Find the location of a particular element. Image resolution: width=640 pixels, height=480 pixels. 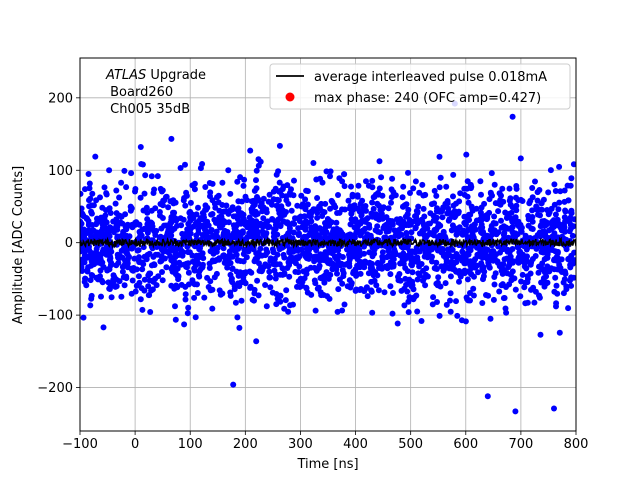

y-tick-label: 200 is located at coordinates (60, 98).